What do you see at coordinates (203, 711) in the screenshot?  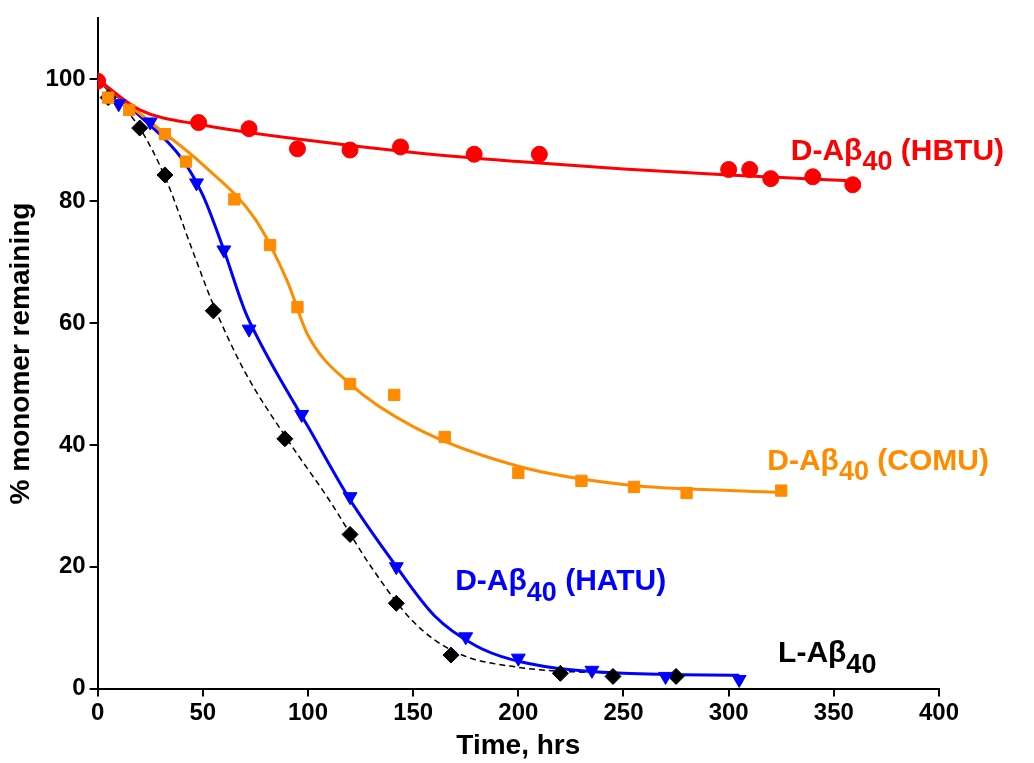 I see `x-tick-label: 50` at bounding box center [203, 711].